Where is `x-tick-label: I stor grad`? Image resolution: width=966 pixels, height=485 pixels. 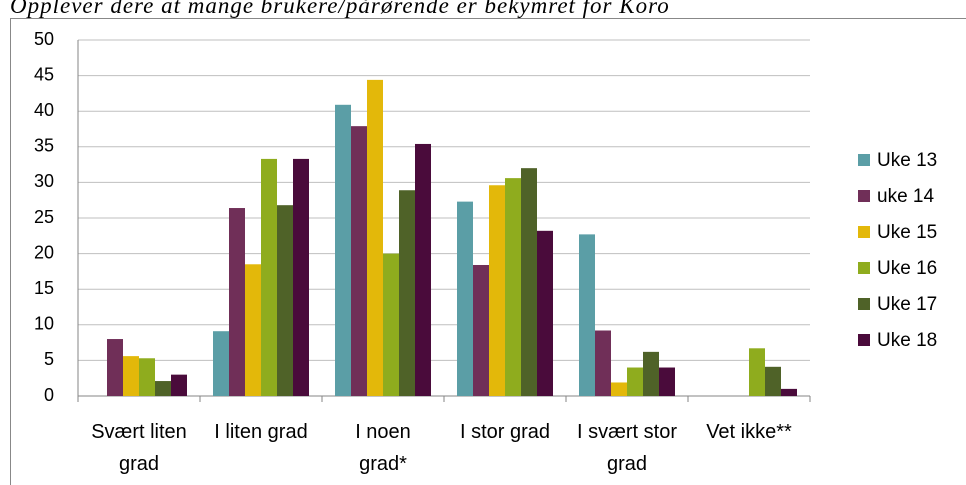 x-tick-label: I stor grad is located at coordinates (505, 432).